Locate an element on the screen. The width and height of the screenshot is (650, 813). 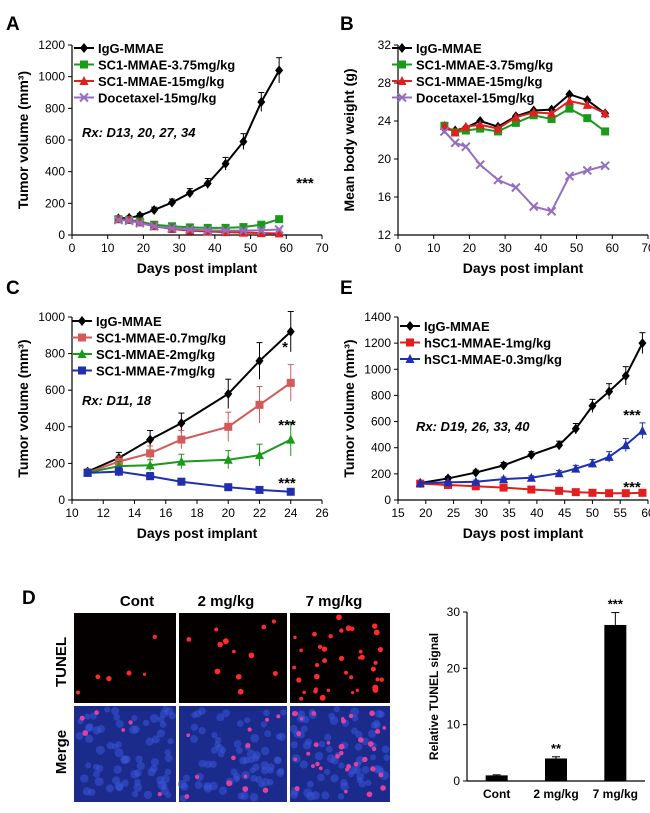
tunel-image-grid: Cont 2 mg/kg 7 mg/kg TUNEL Merge is located at coordinates (221, 697).